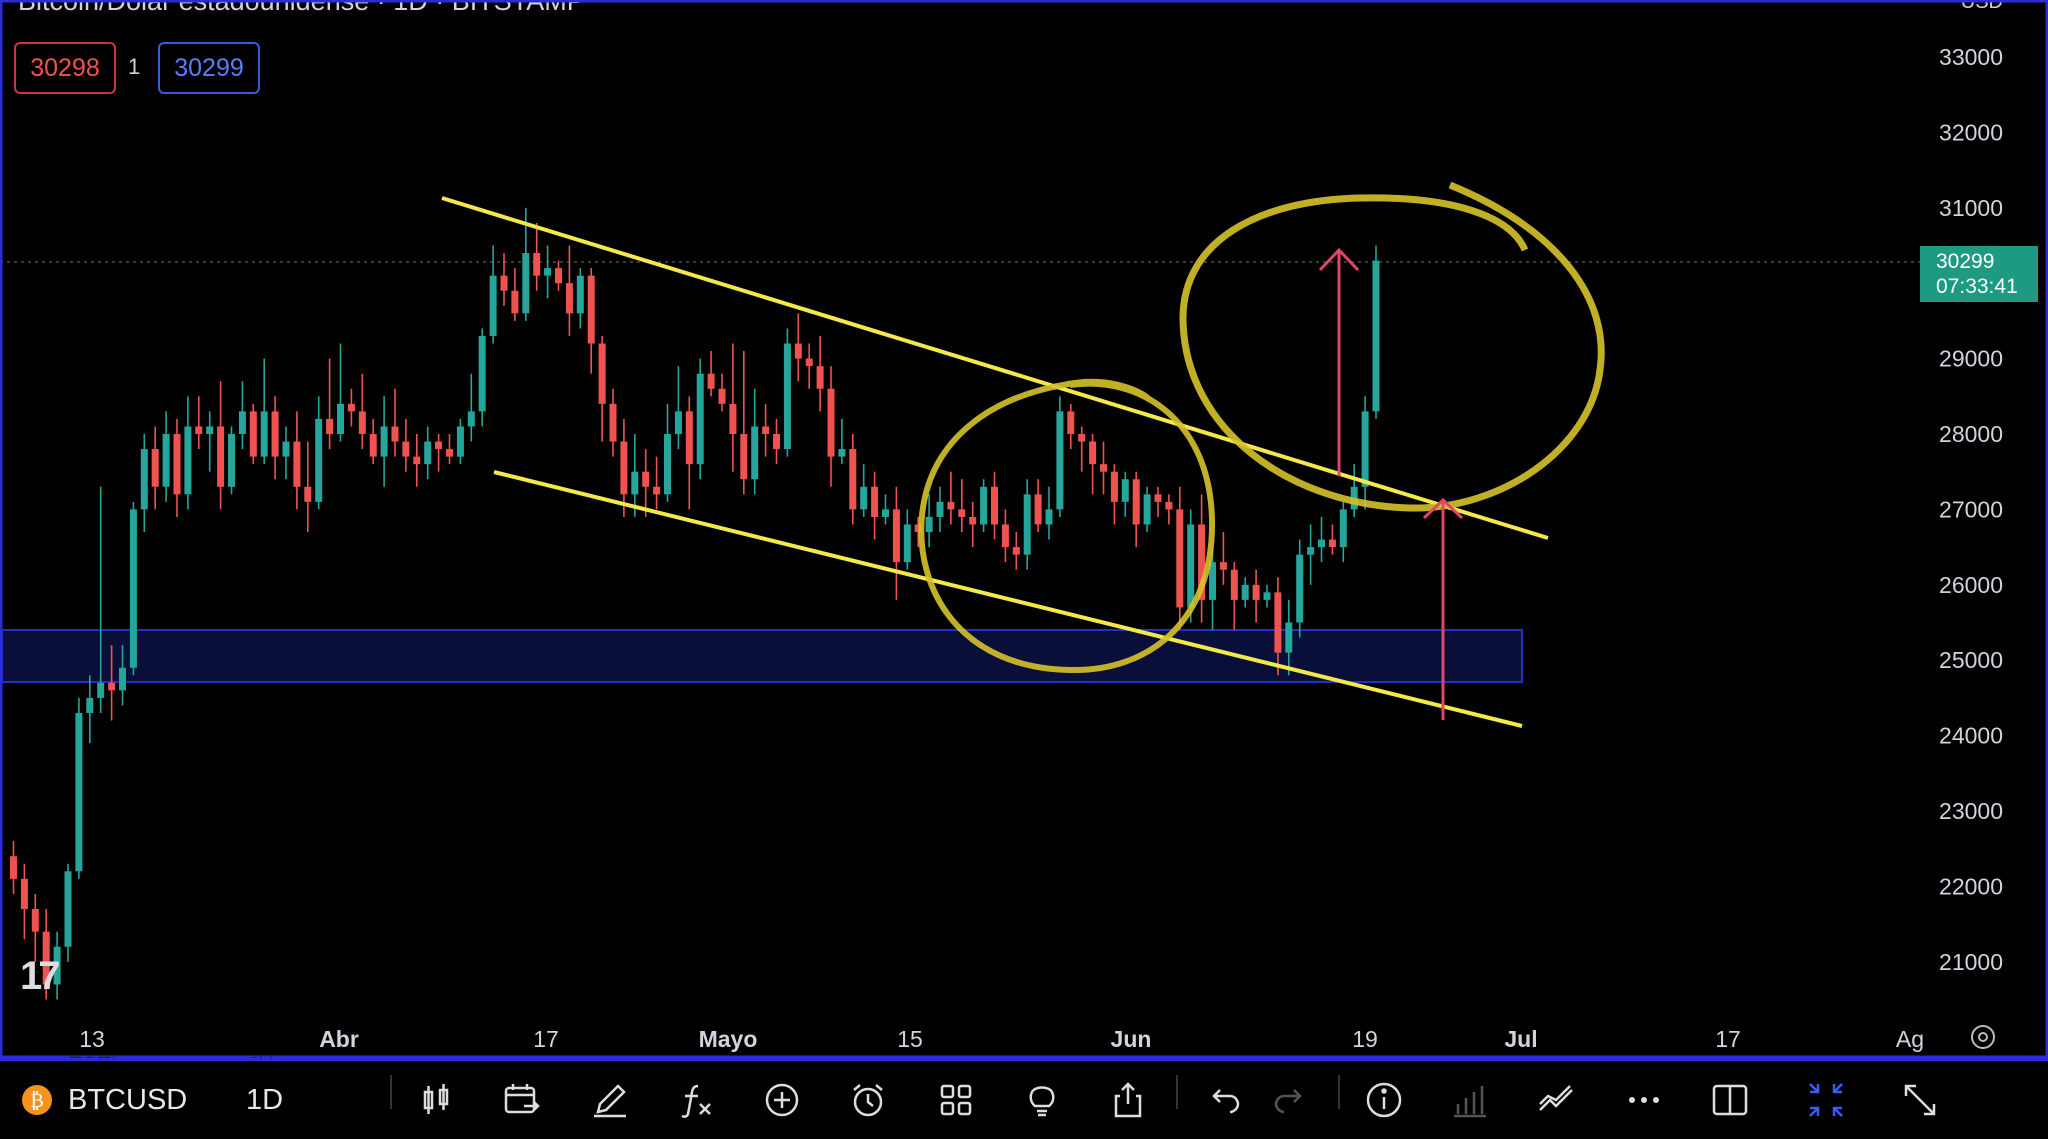  What do you see at coordinates (1920, 1100) in the screenshot?
I see `expand-icon` at bounding box center [1920, 1100].